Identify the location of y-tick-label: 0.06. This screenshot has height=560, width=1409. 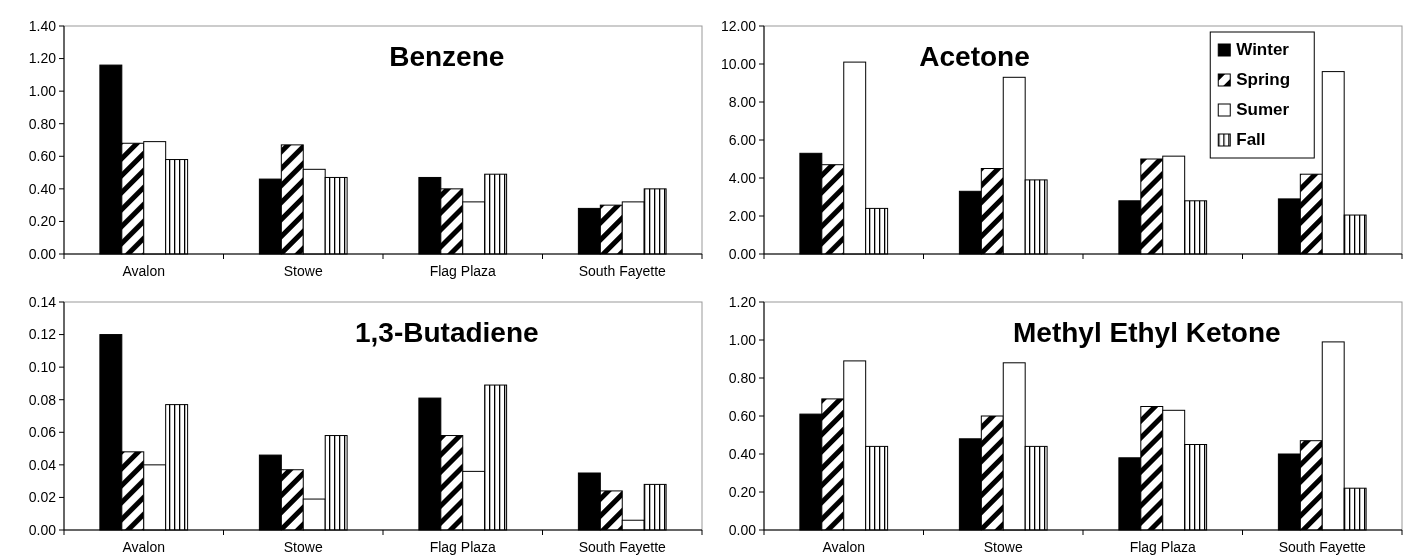
(42, 432).